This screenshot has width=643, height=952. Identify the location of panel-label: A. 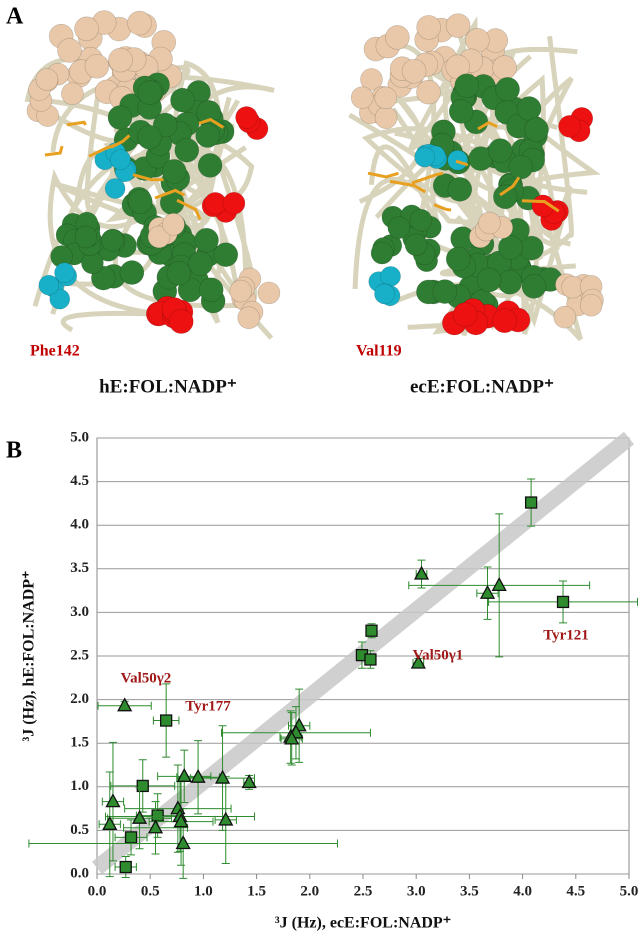
(15, 17).